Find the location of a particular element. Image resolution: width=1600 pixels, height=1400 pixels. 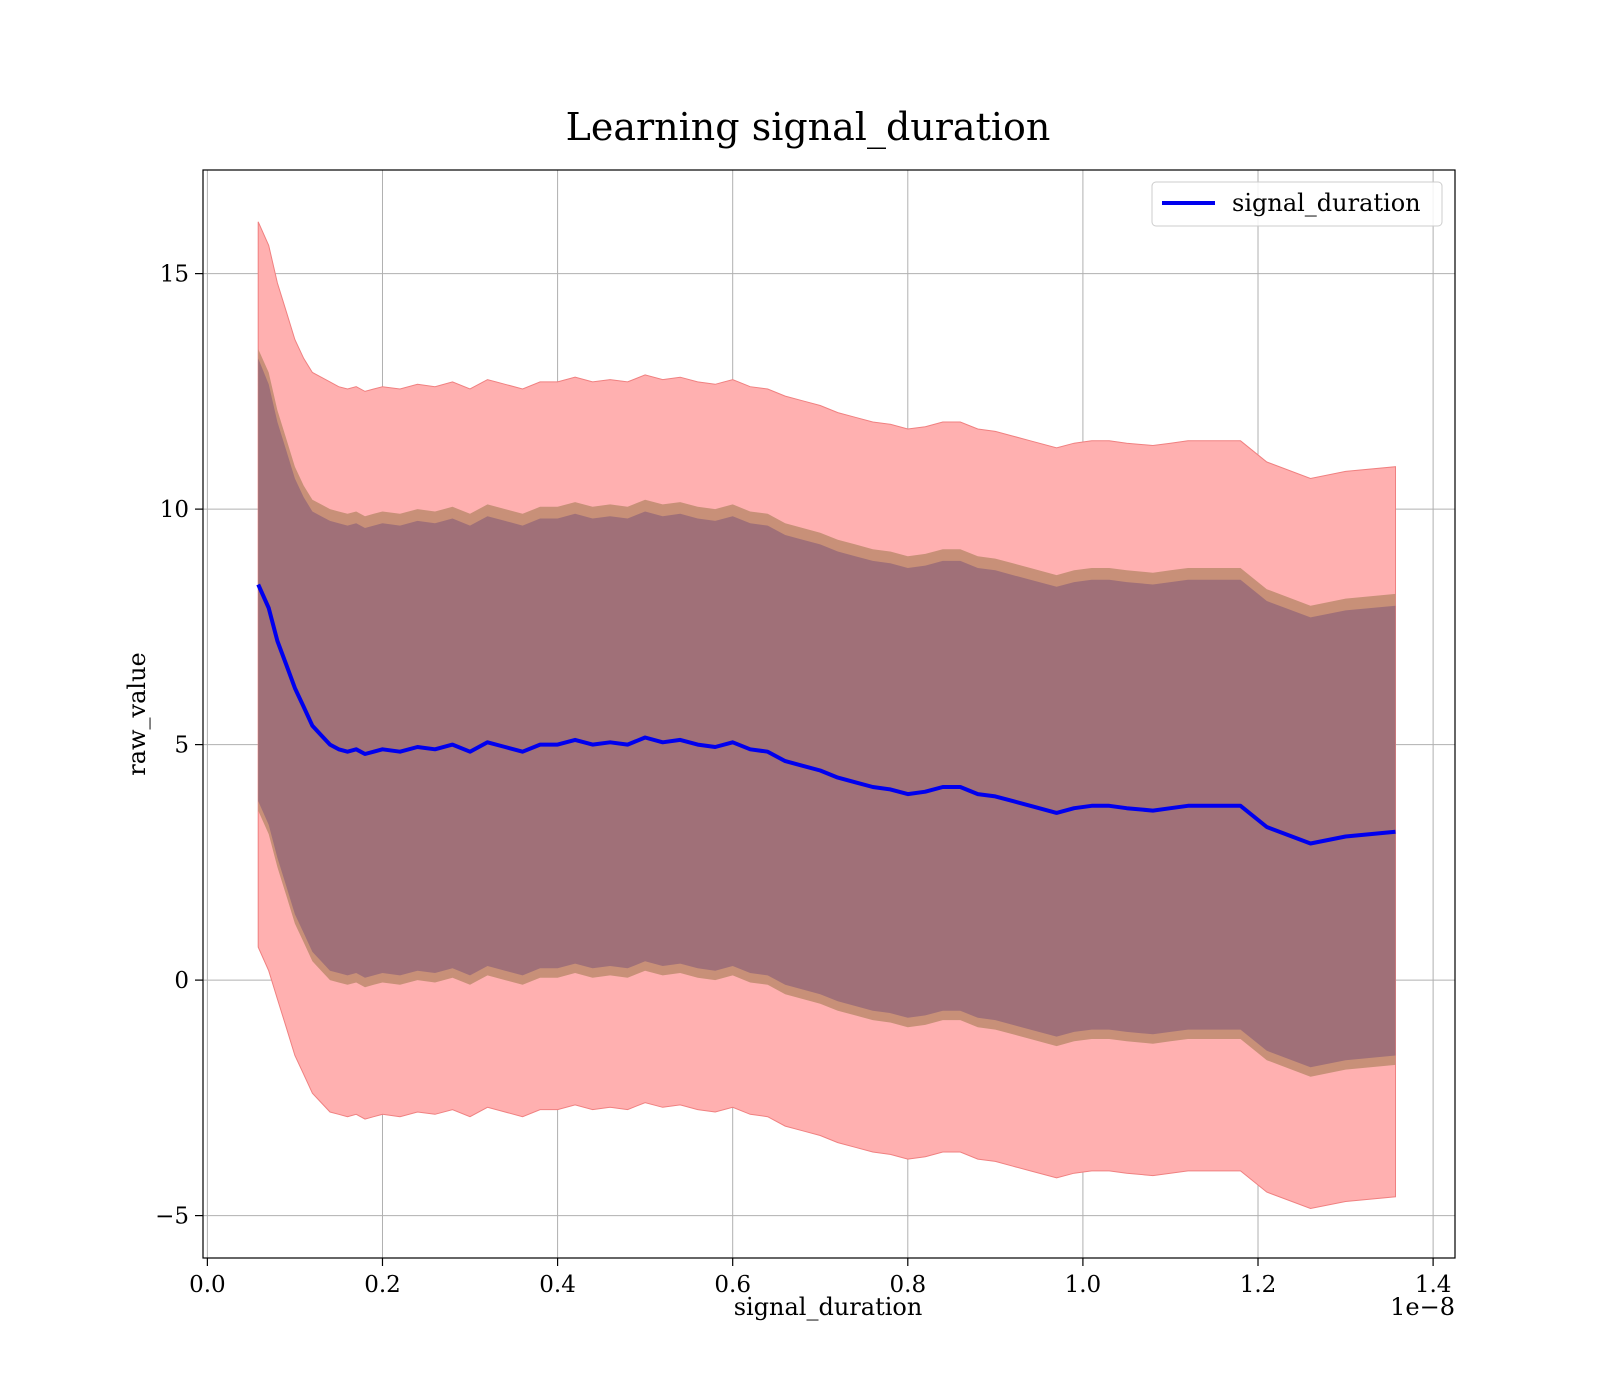

y-tick-label-4: 15 is located at coordinates (174, 275).